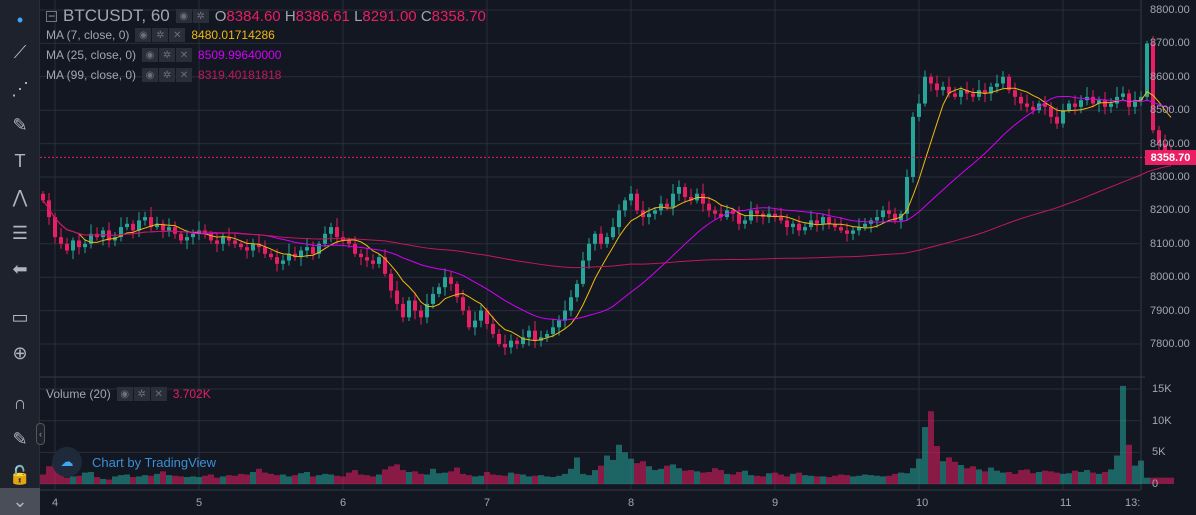 The width and height of the screenshot is (1196, 515). What do you see at coordinates (20, 402) in the screenshot?
I see `magnet-icon: ∩` at bounding box center [20, 402].